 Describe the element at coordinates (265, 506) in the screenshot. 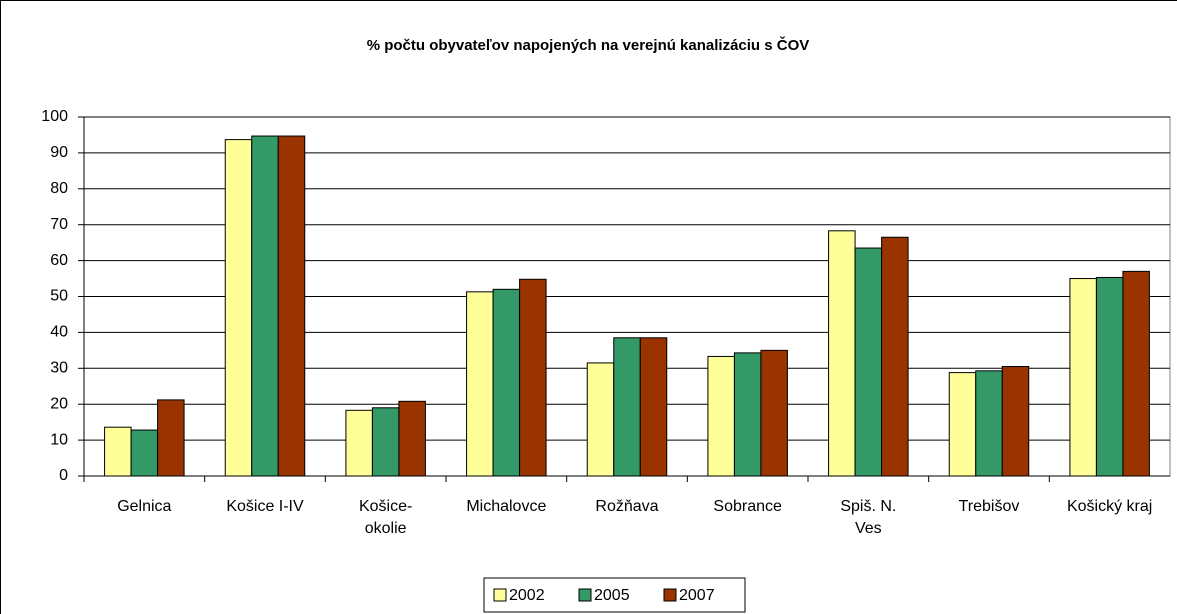

I see `x-tick-label: Košice I-IV` at that location.